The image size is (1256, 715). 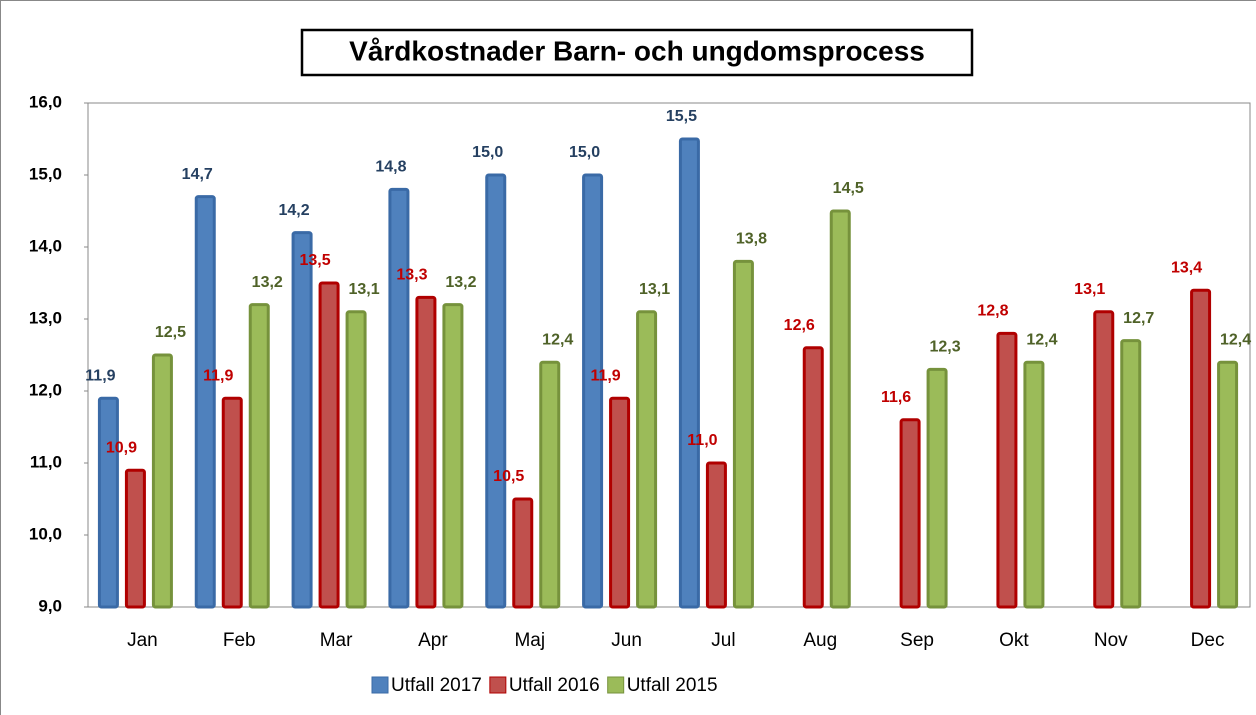 I want to click on chart-title: Vårdkostnader Barn- och ungdomsprocess, so click(x=637, y=50).